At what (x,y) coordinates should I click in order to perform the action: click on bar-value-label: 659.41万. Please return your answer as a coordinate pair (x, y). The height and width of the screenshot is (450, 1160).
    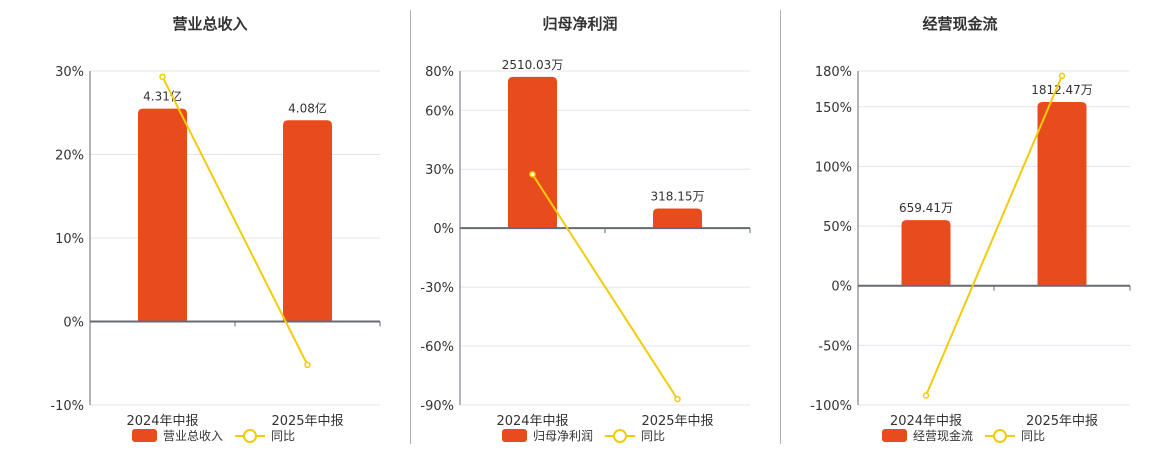
    Looking at the image, I should click on (926, 208).